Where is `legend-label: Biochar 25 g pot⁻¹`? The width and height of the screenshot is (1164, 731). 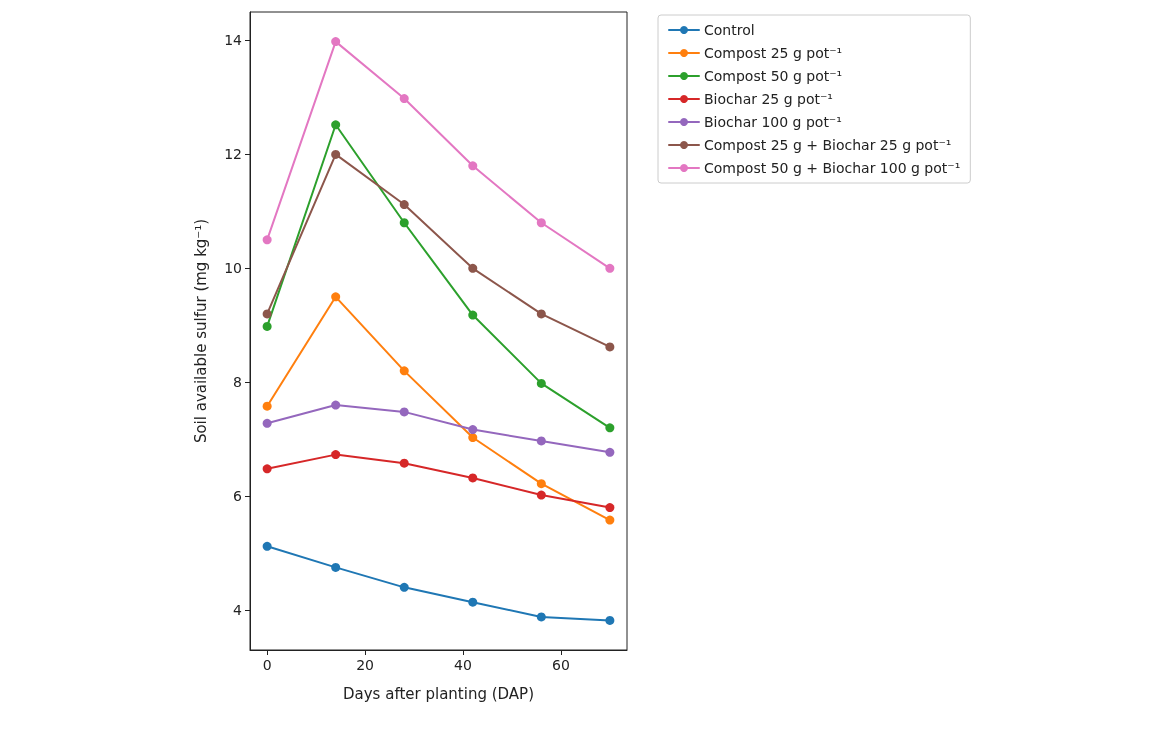
legend-label: Biochar 25 g pot⁻¹ is located at coordinates (768, 99).